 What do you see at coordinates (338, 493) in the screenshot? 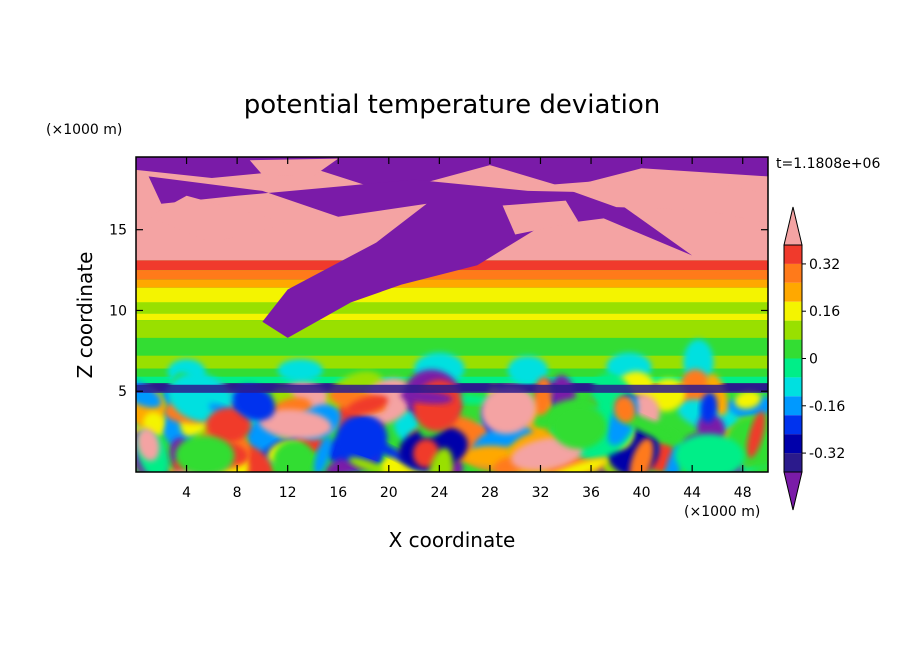
I see `x-tick-label: 16` at bounding box center [338, 493].